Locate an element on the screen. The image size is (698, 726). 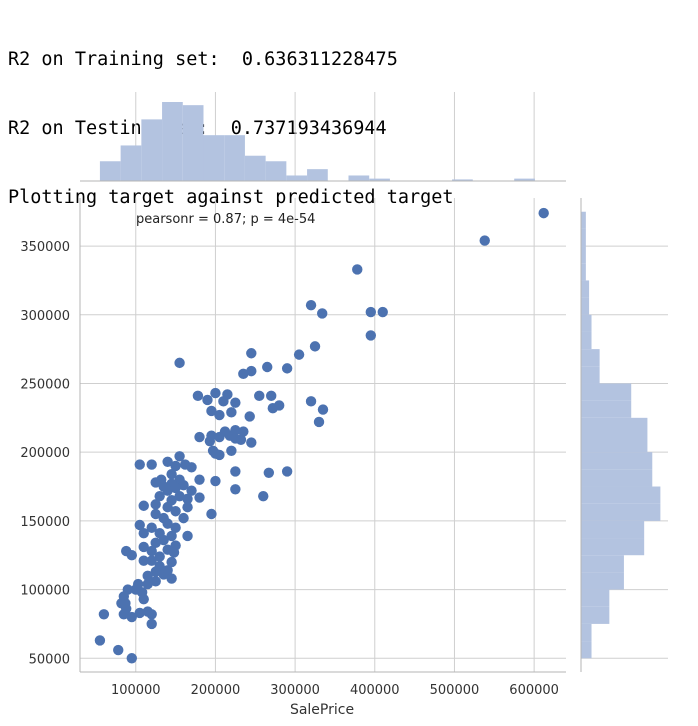
y-tick-label: 200000 is located at coordinates (45, 453).